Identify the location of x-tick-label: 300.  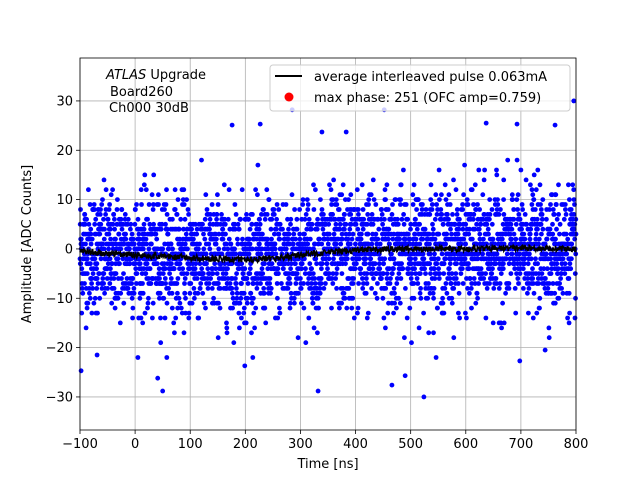
(300, 444).